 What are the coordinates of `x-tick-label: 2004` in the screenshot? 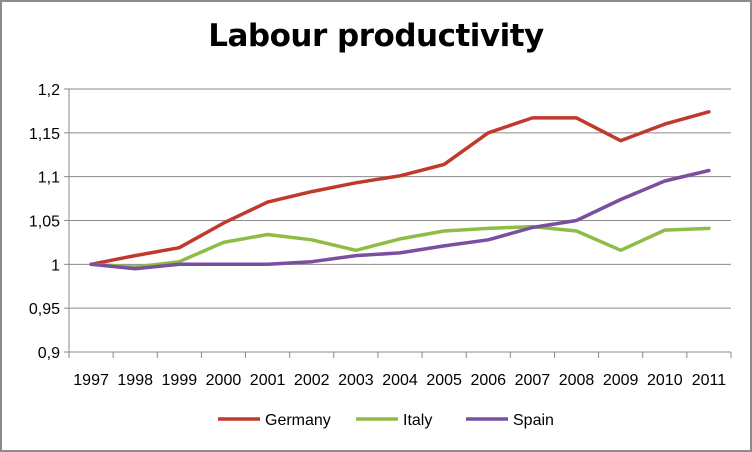 It's located at (400, 380).